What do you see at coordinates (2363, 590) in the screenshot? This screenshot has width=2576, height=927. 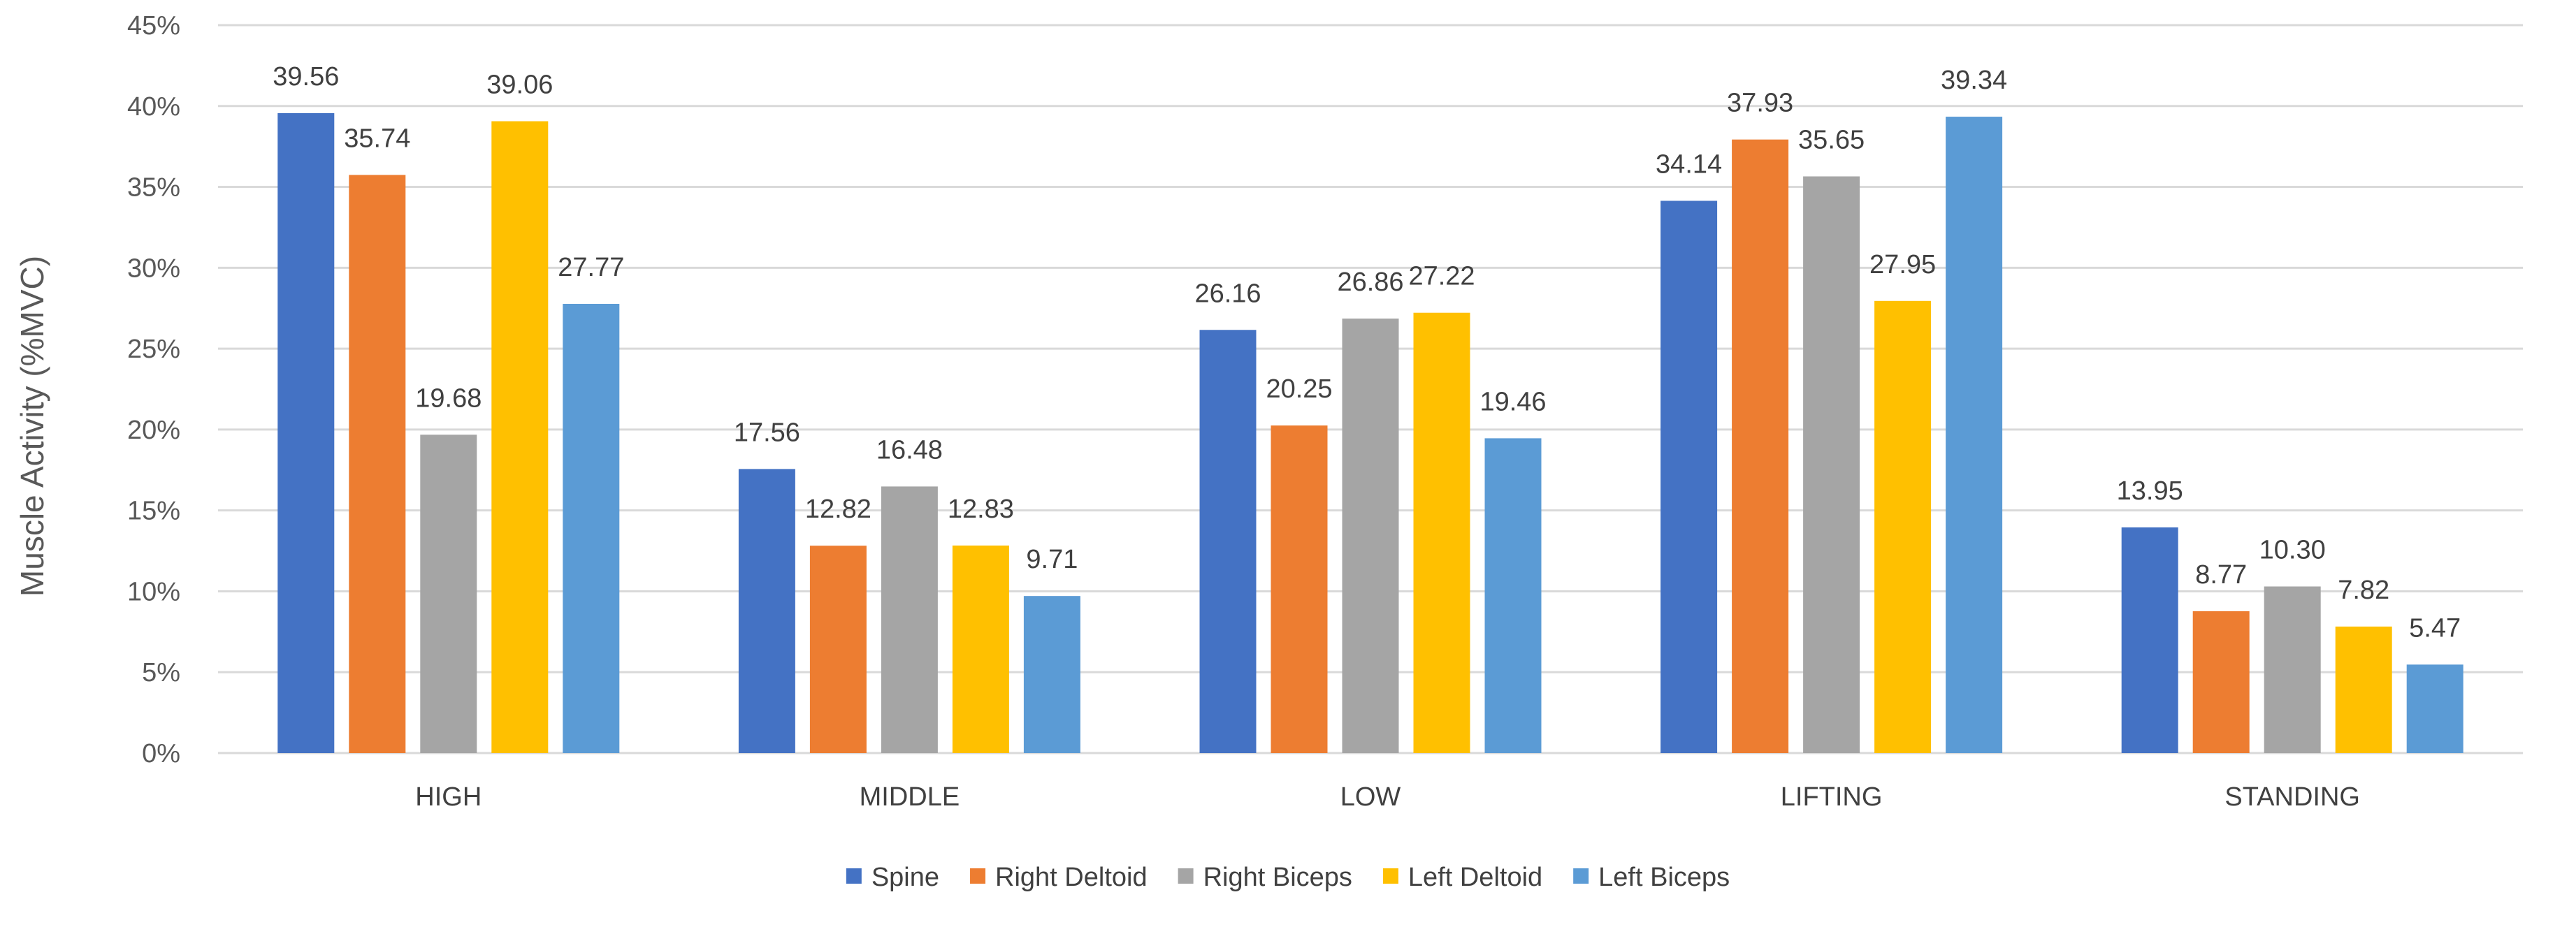 I see `data-label: 7.82` at bounding box center [2363, 590].